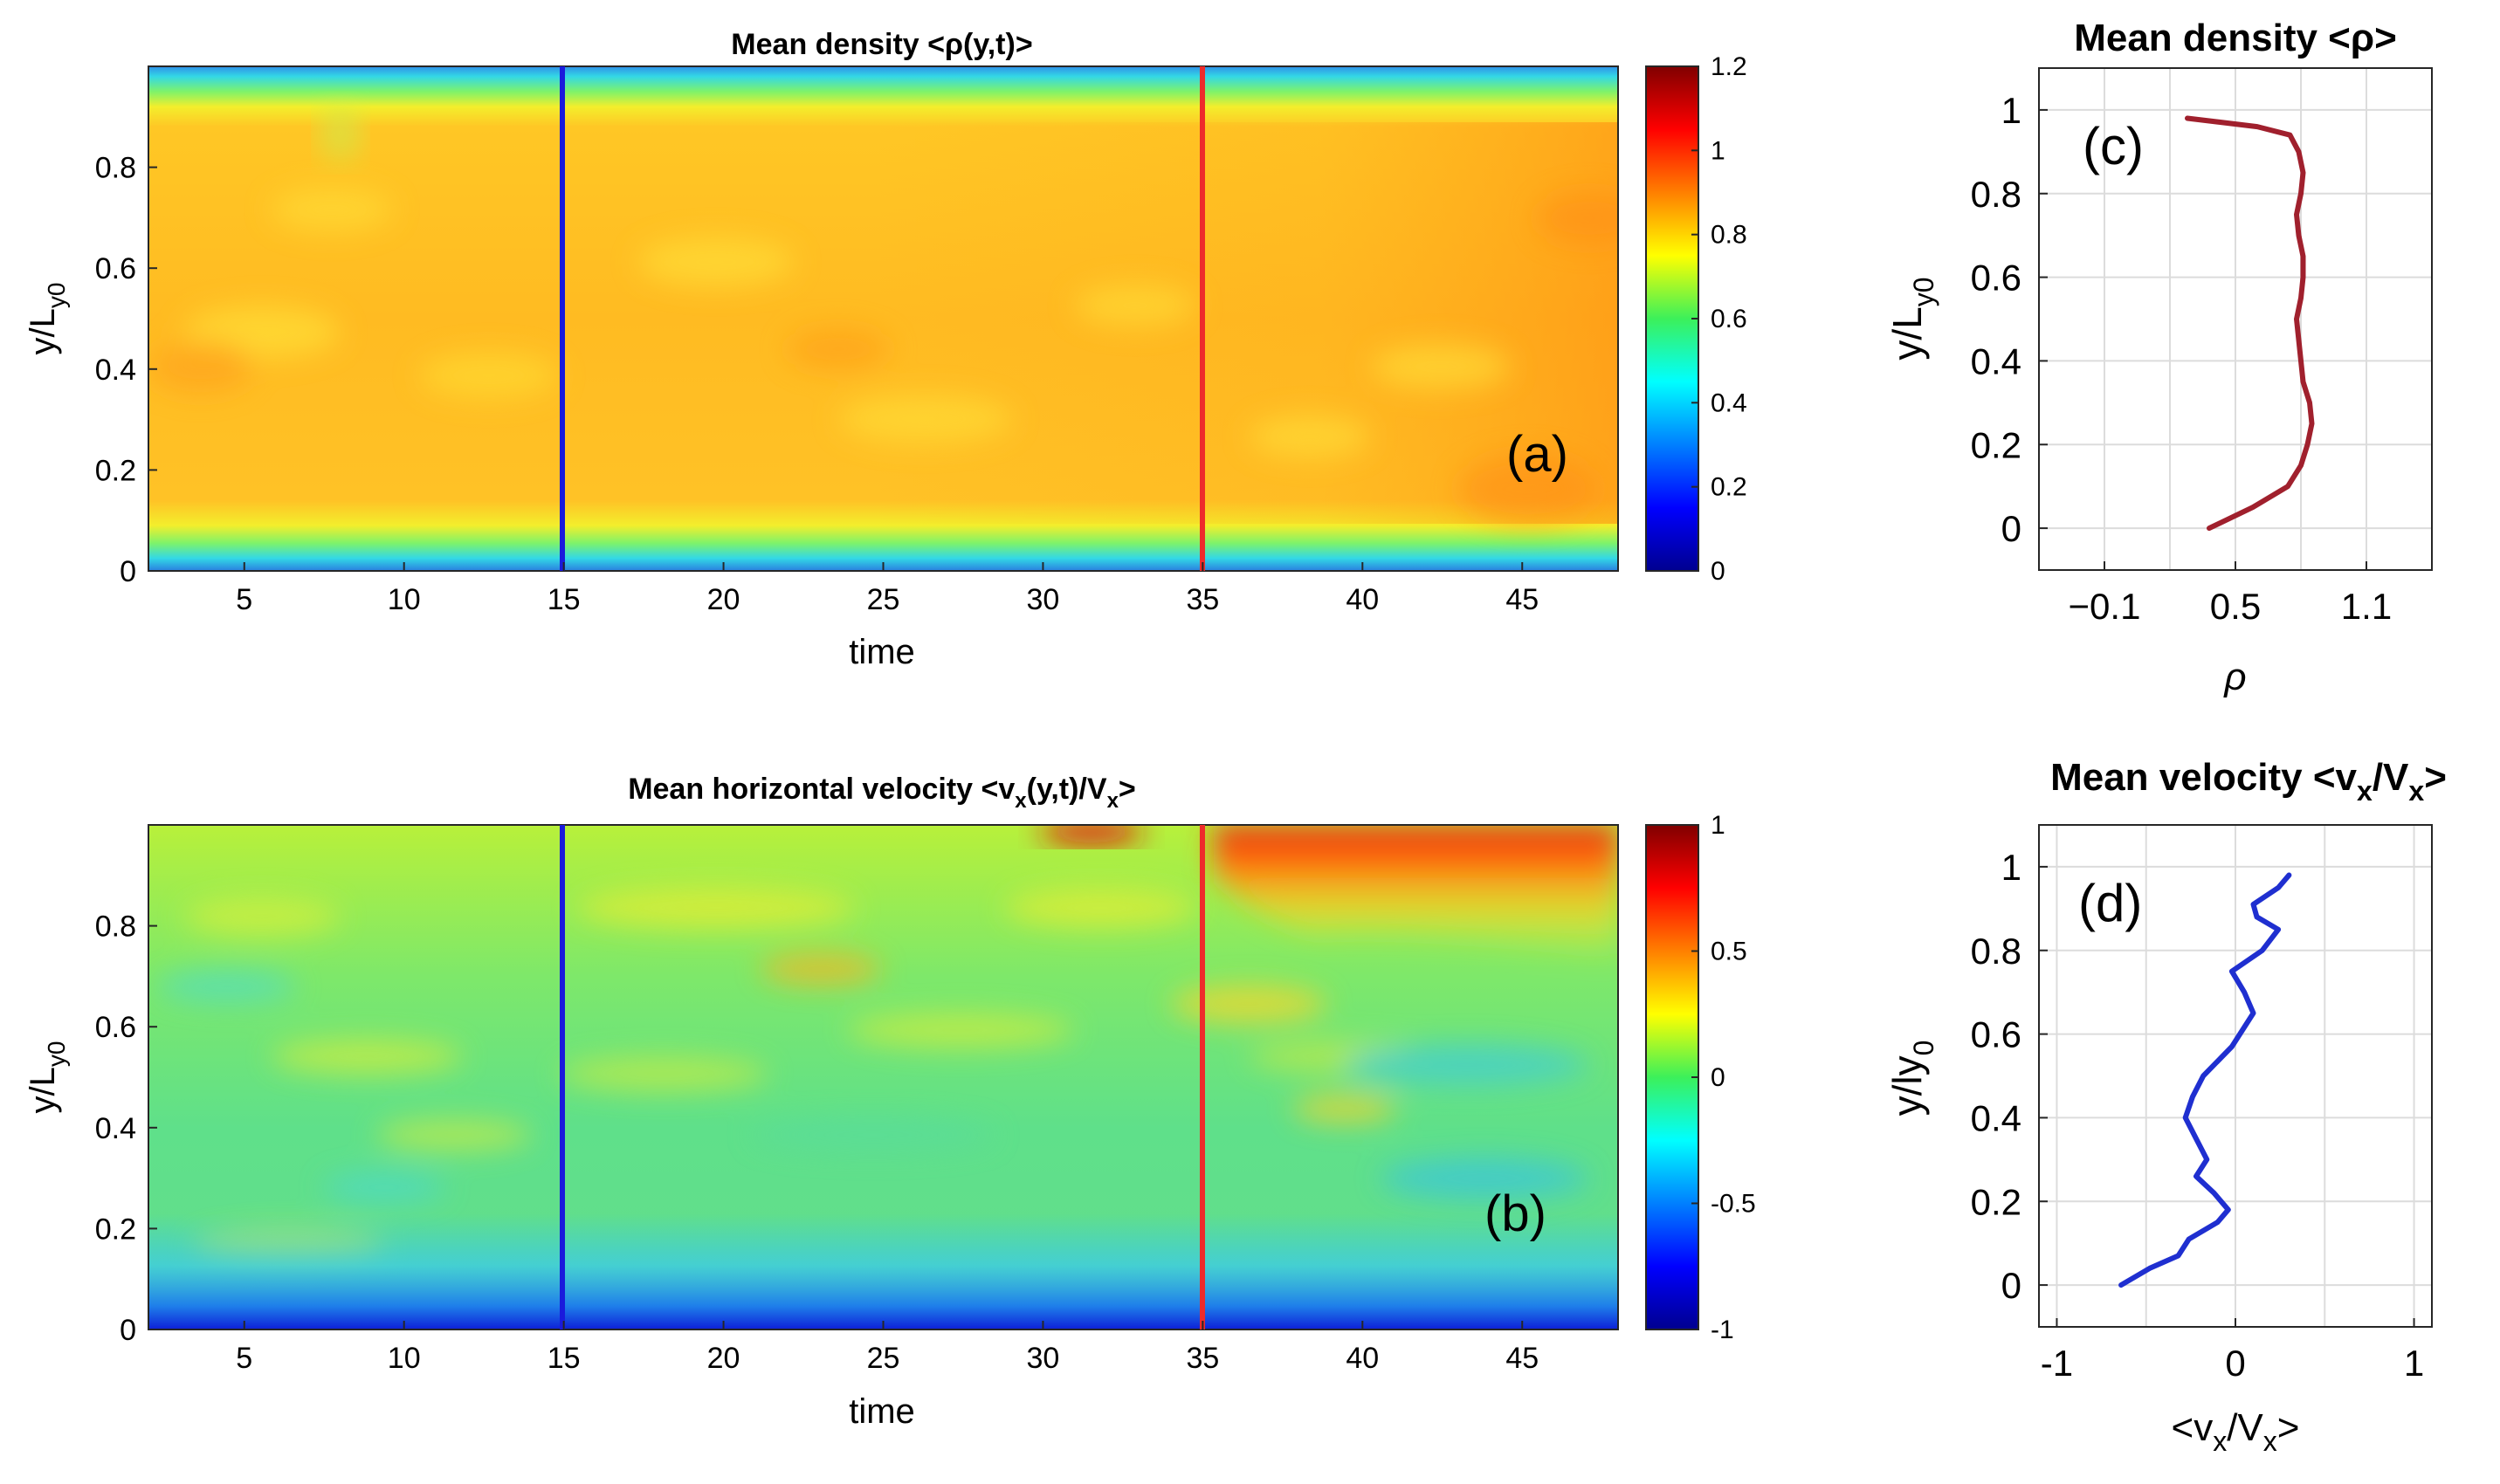 The width and height of the screenshot is (2500, 1484). I want to click on colorbar-tick-label: -1, so click(1722, 1330).